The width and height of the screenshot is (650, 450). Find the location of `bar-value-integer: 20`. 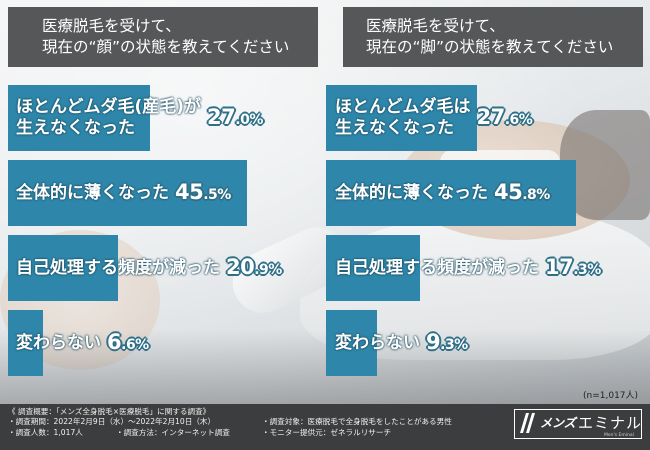

bar-value-integer: 20 is located at coordinates (240, 267).